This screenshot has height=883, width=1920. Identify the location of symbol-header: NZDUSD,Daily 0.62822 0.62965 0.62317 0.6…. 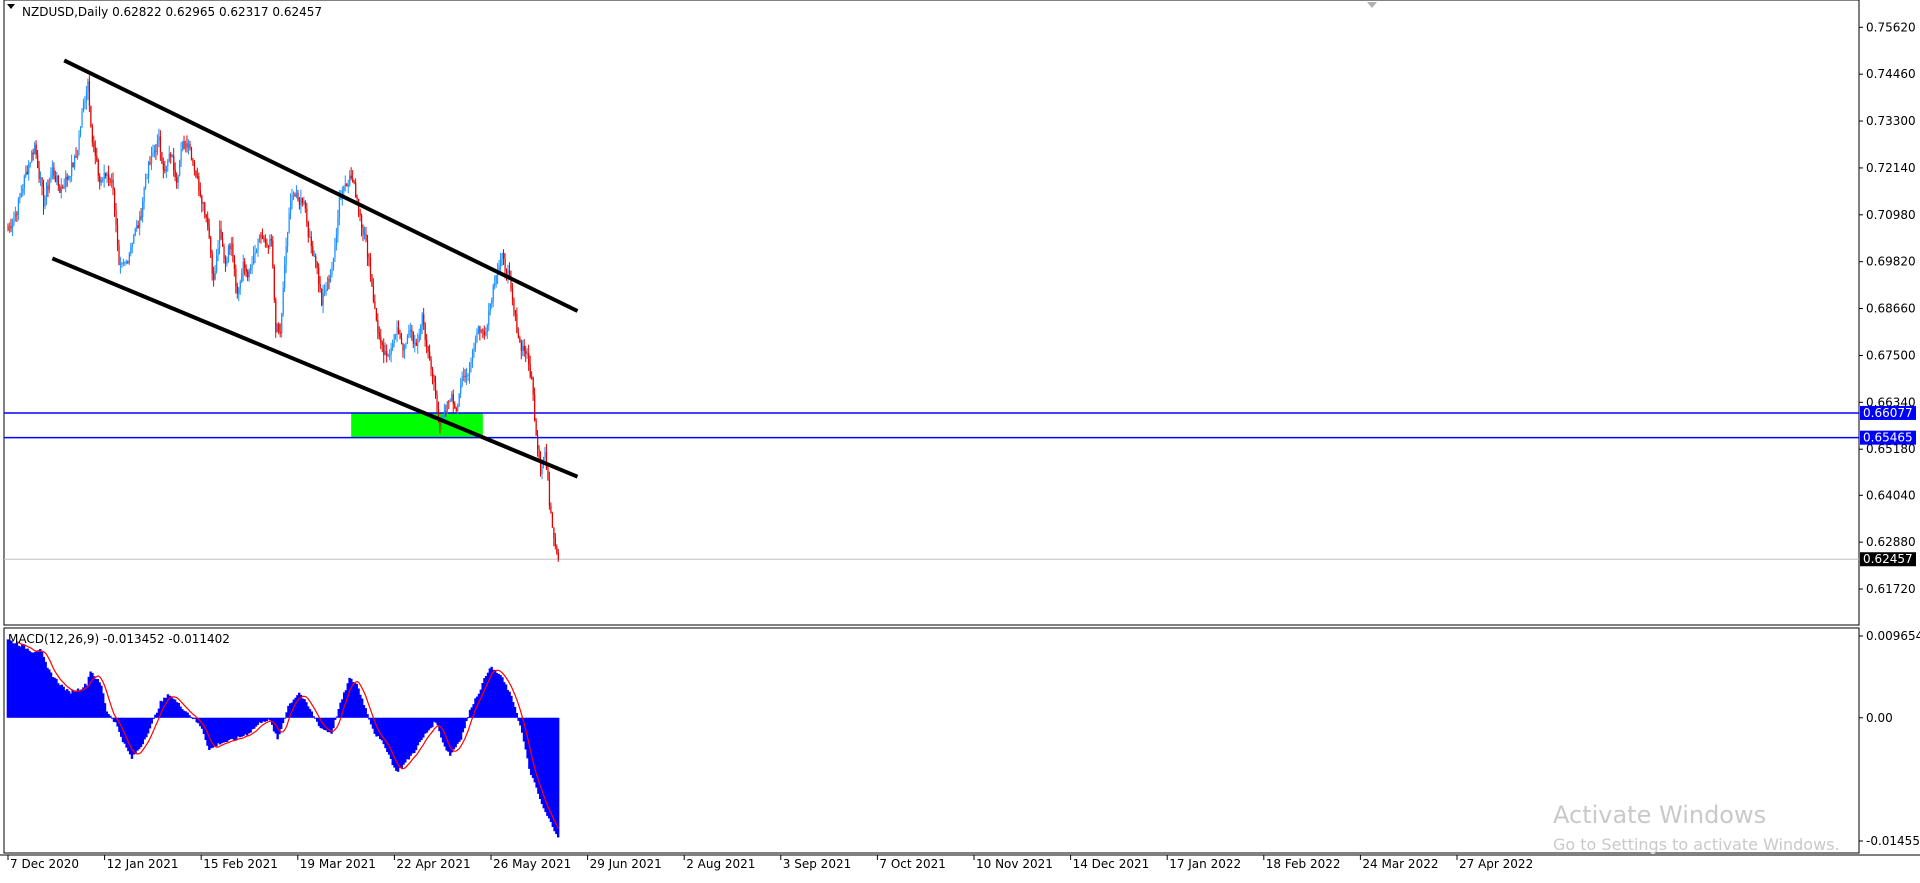
(172, 12).